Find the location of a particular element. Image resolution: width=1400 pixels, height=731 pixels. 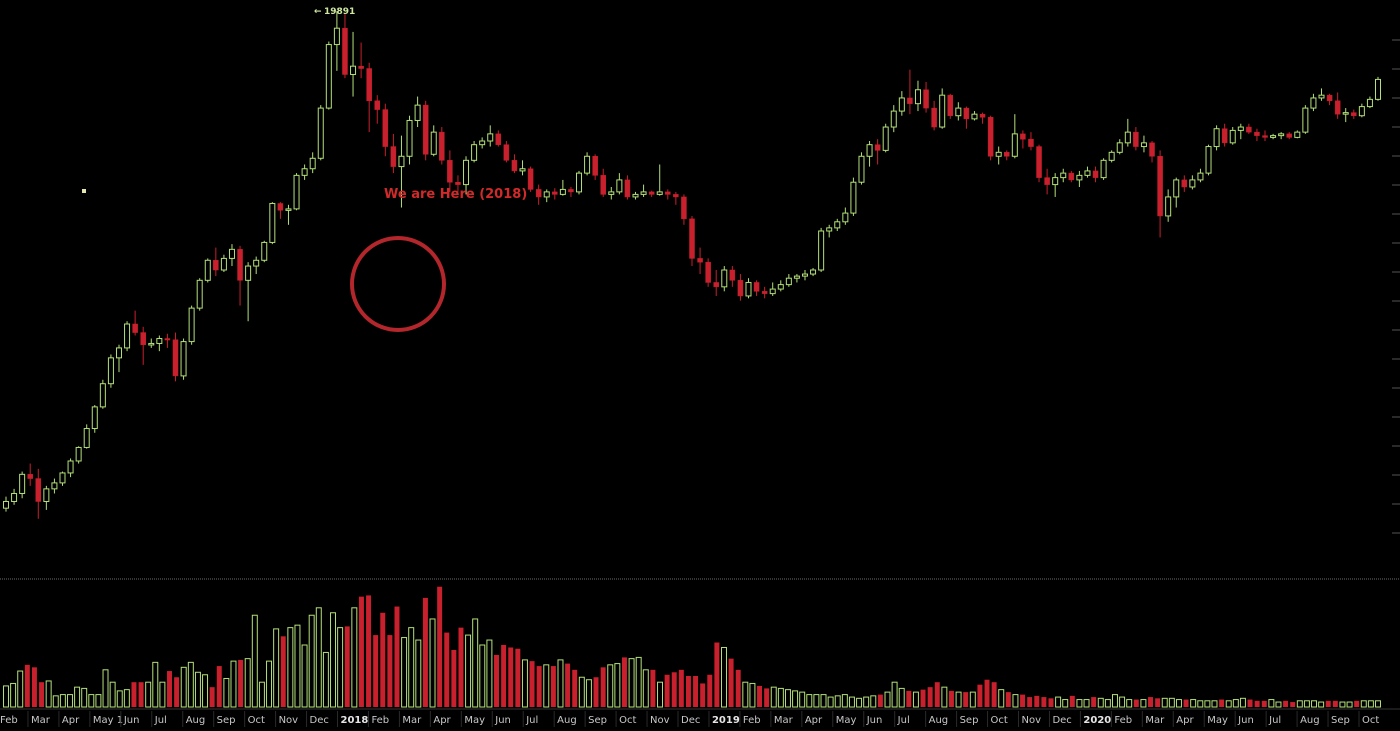

peak-arrow-icon: ← is located at coordinates (318, 12).